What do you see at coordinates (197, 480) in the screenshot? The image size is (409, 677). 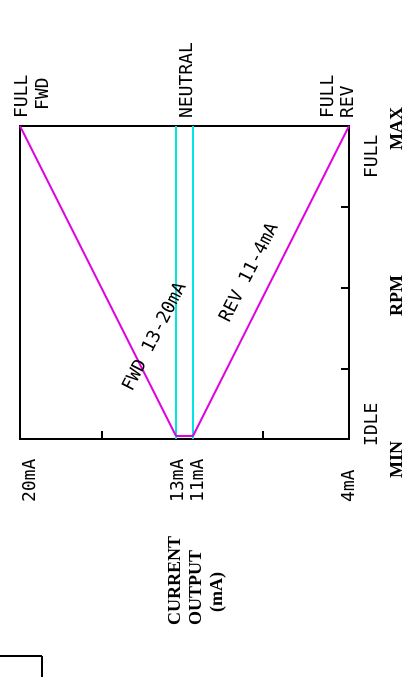 I see `label-11ma: 11mA` at bounding box center [197, 480].